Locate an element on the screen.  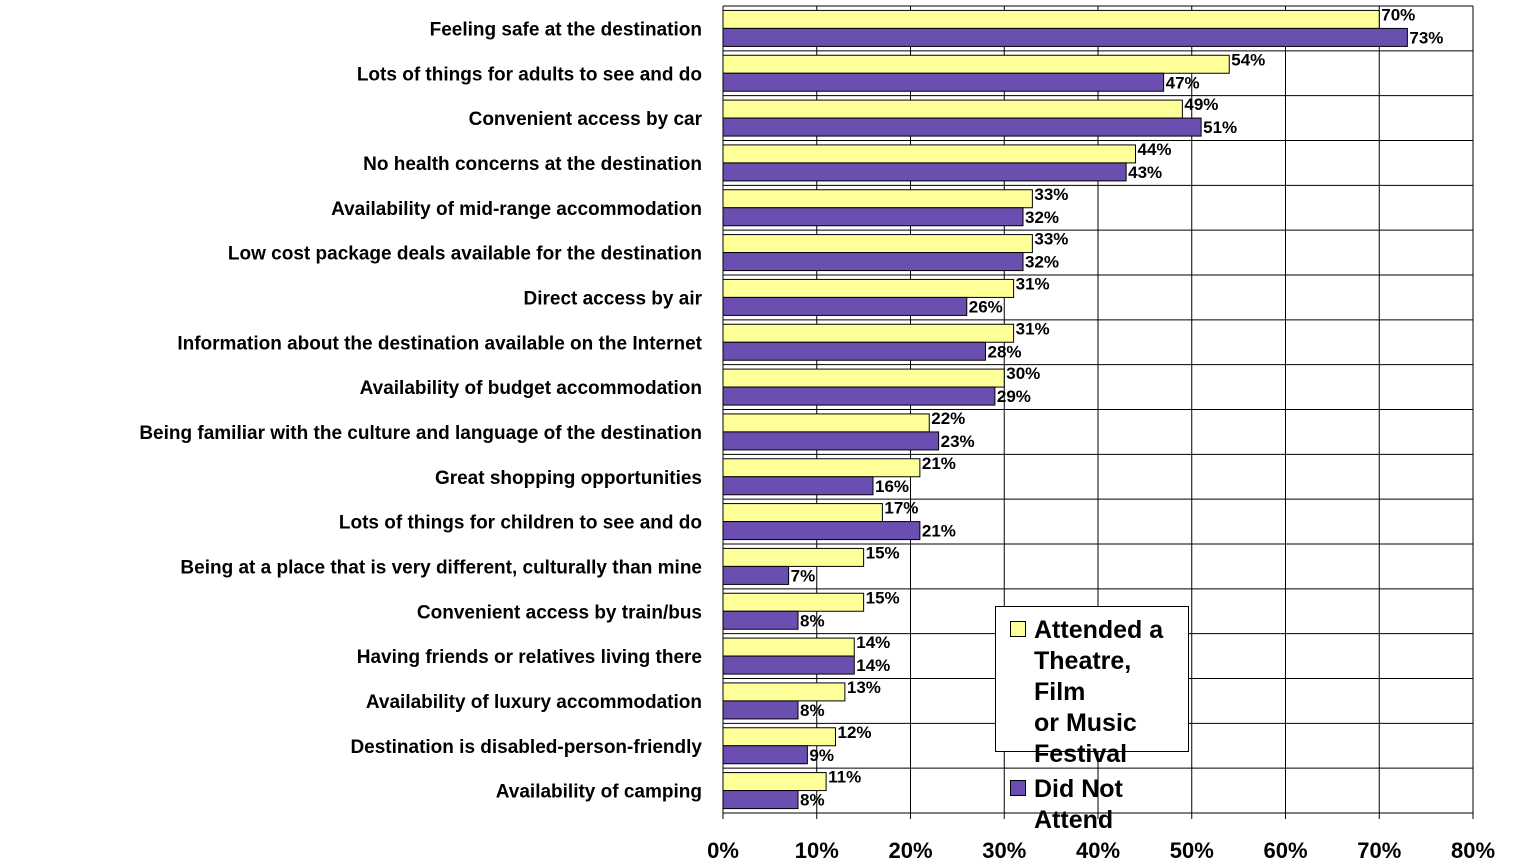
data-label-attended: 49% is located at coordinates (1201, 104).